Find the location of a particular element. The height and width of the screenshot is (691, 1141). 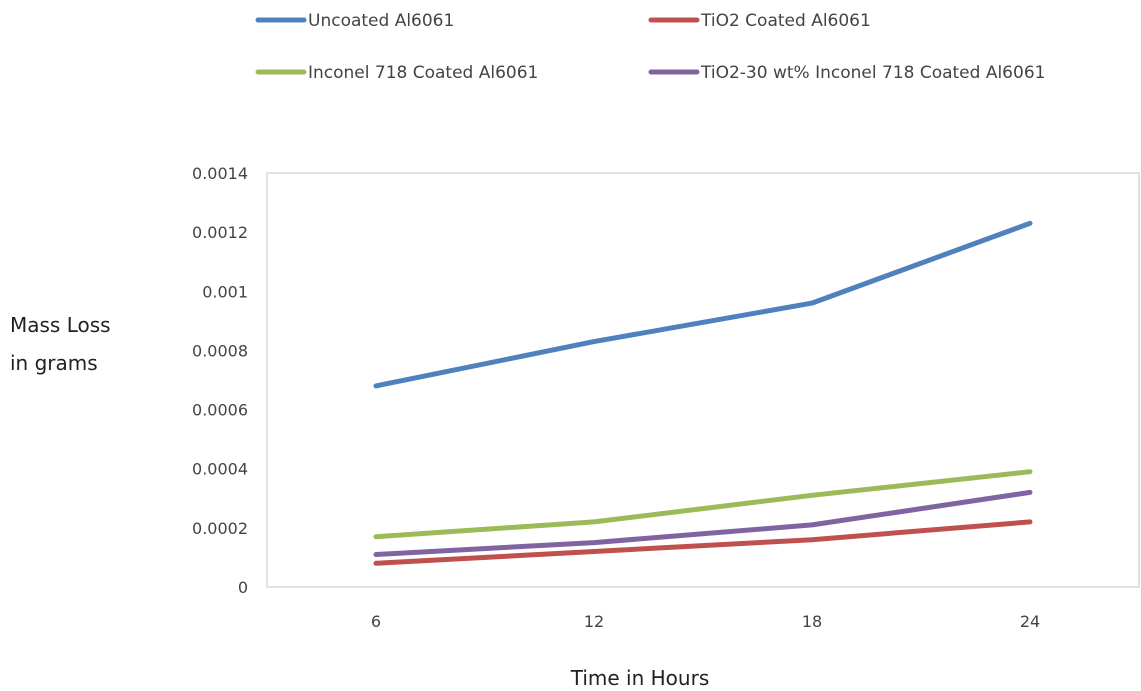

legend-label-4: TiO2-30 wt% Inconel 718 Coated Al6061 is located at coordinates (872, 73).